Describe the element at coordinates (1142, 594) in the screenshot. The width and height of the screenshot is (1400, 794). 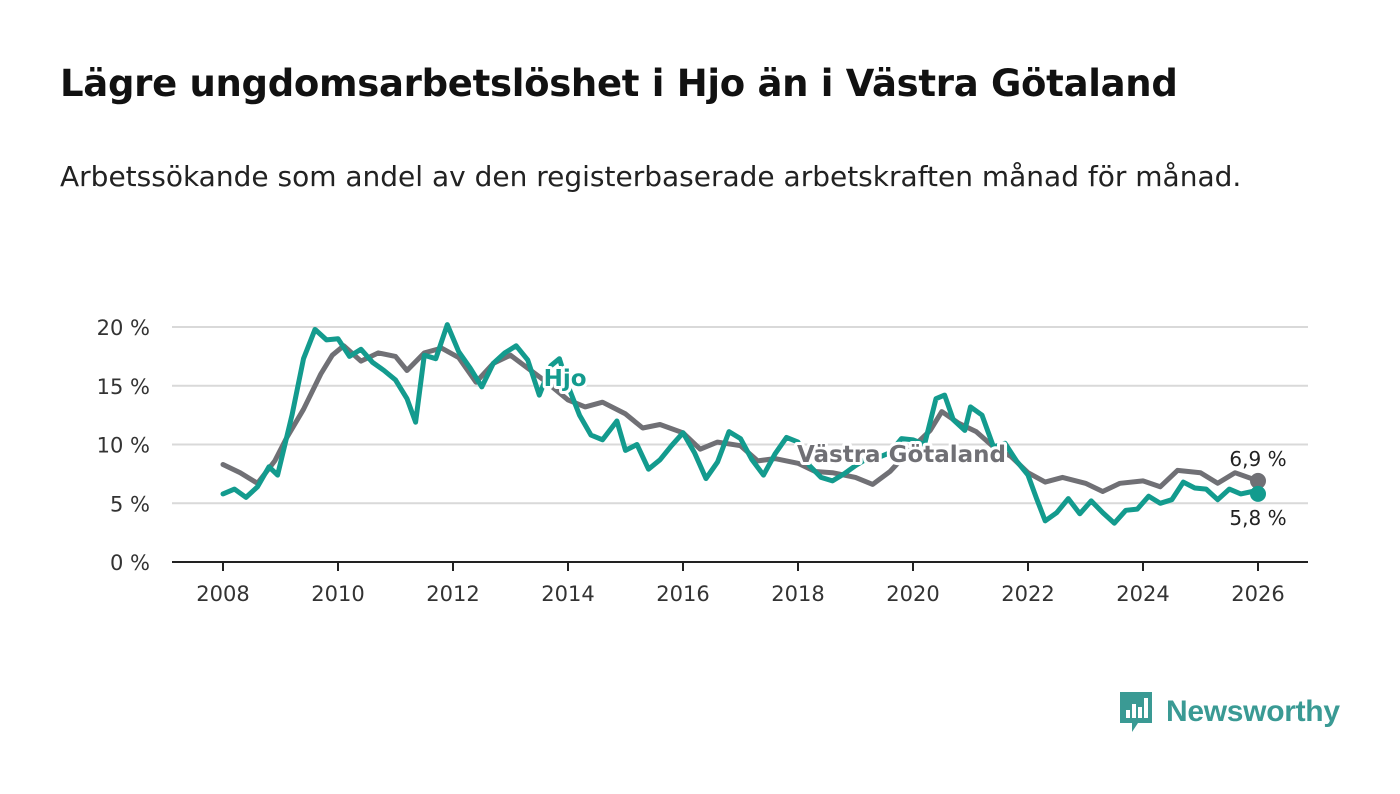
I see `x-tick-label: 2024` at that location.